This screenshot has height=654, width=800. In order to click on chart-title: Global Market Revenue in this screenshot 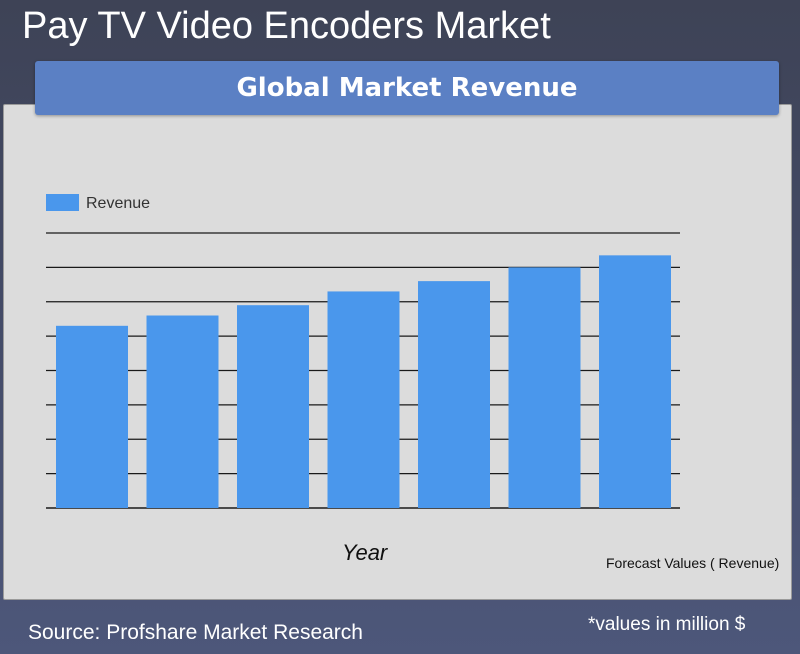, I will do `click(407, 88)`.